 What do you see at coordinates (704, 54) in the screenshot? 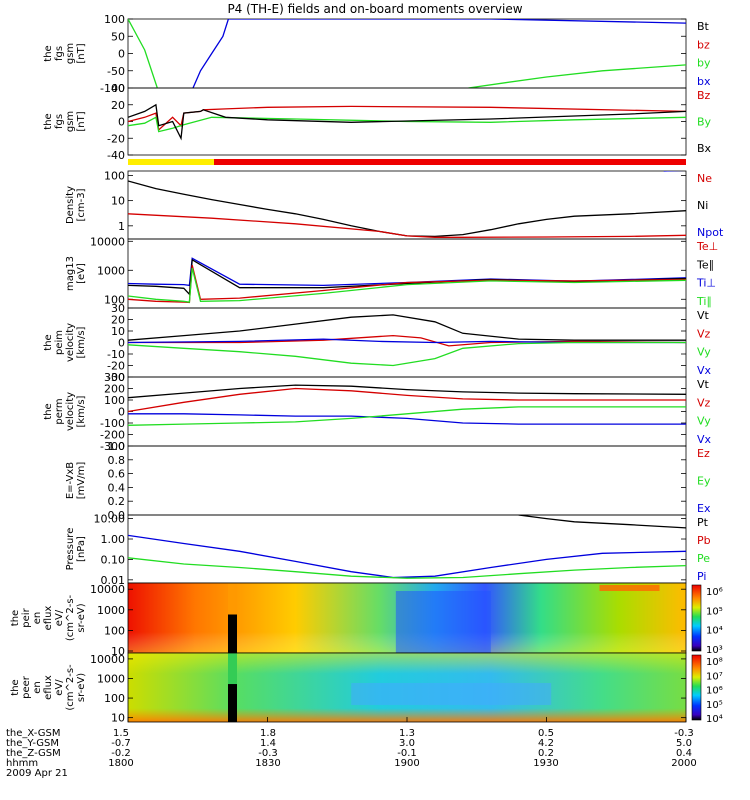
I see `legend: Bt bz by bx` at bounding box center [704, 54].